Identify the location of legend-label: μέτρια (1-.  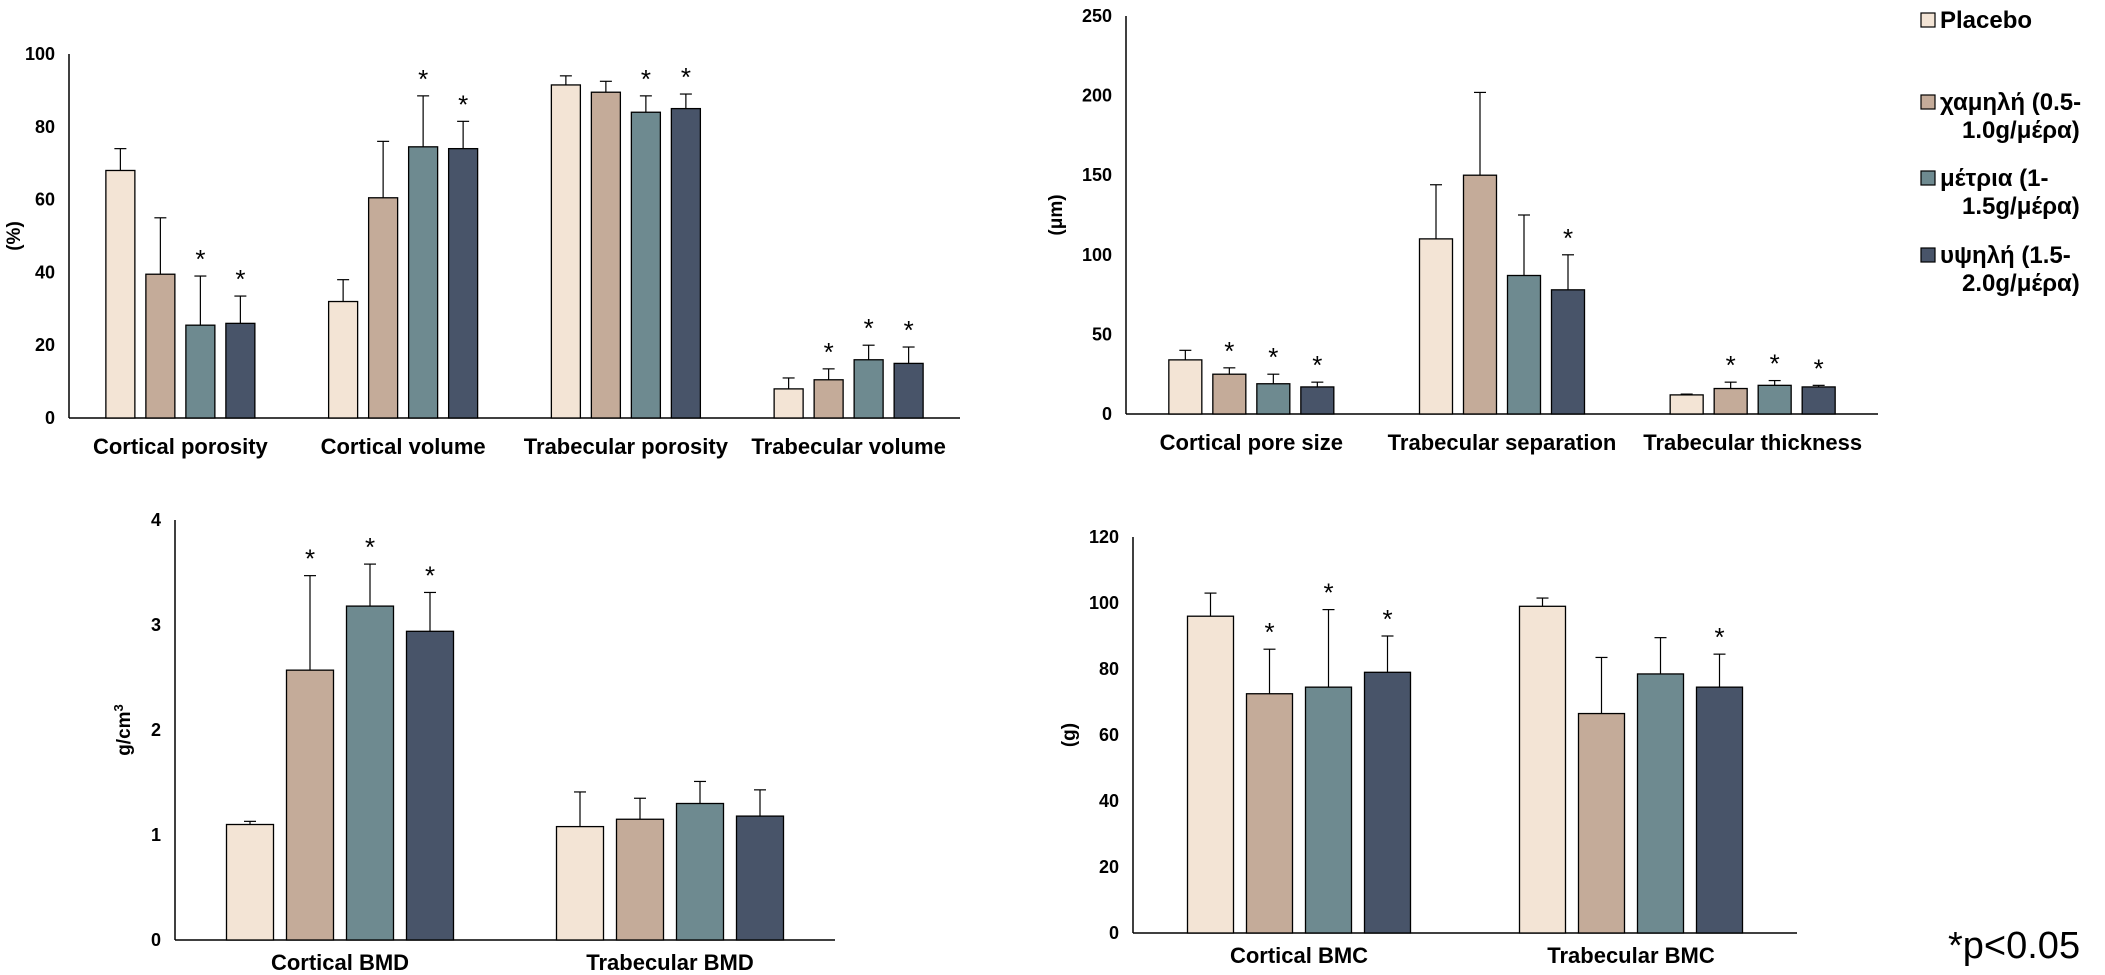
(1994, 178).